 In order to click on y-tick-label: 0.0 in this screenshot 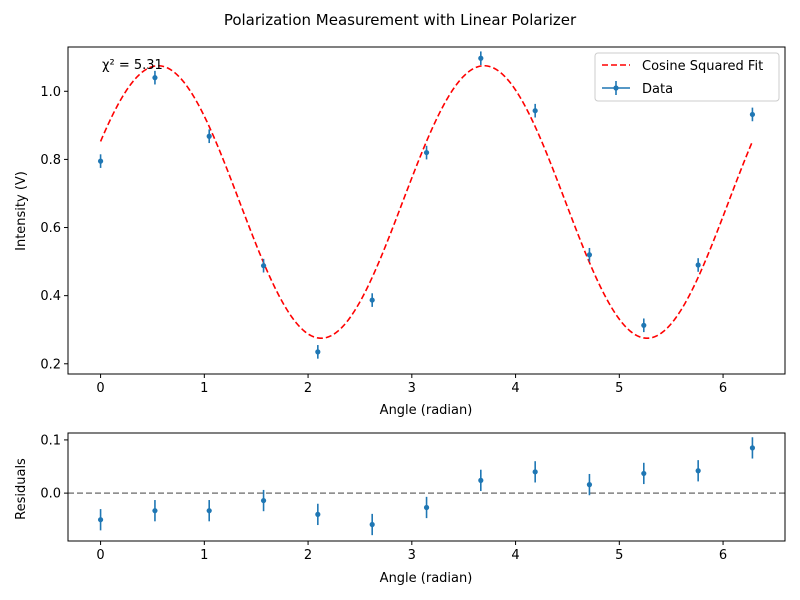, I will do `click(50, 494)`.